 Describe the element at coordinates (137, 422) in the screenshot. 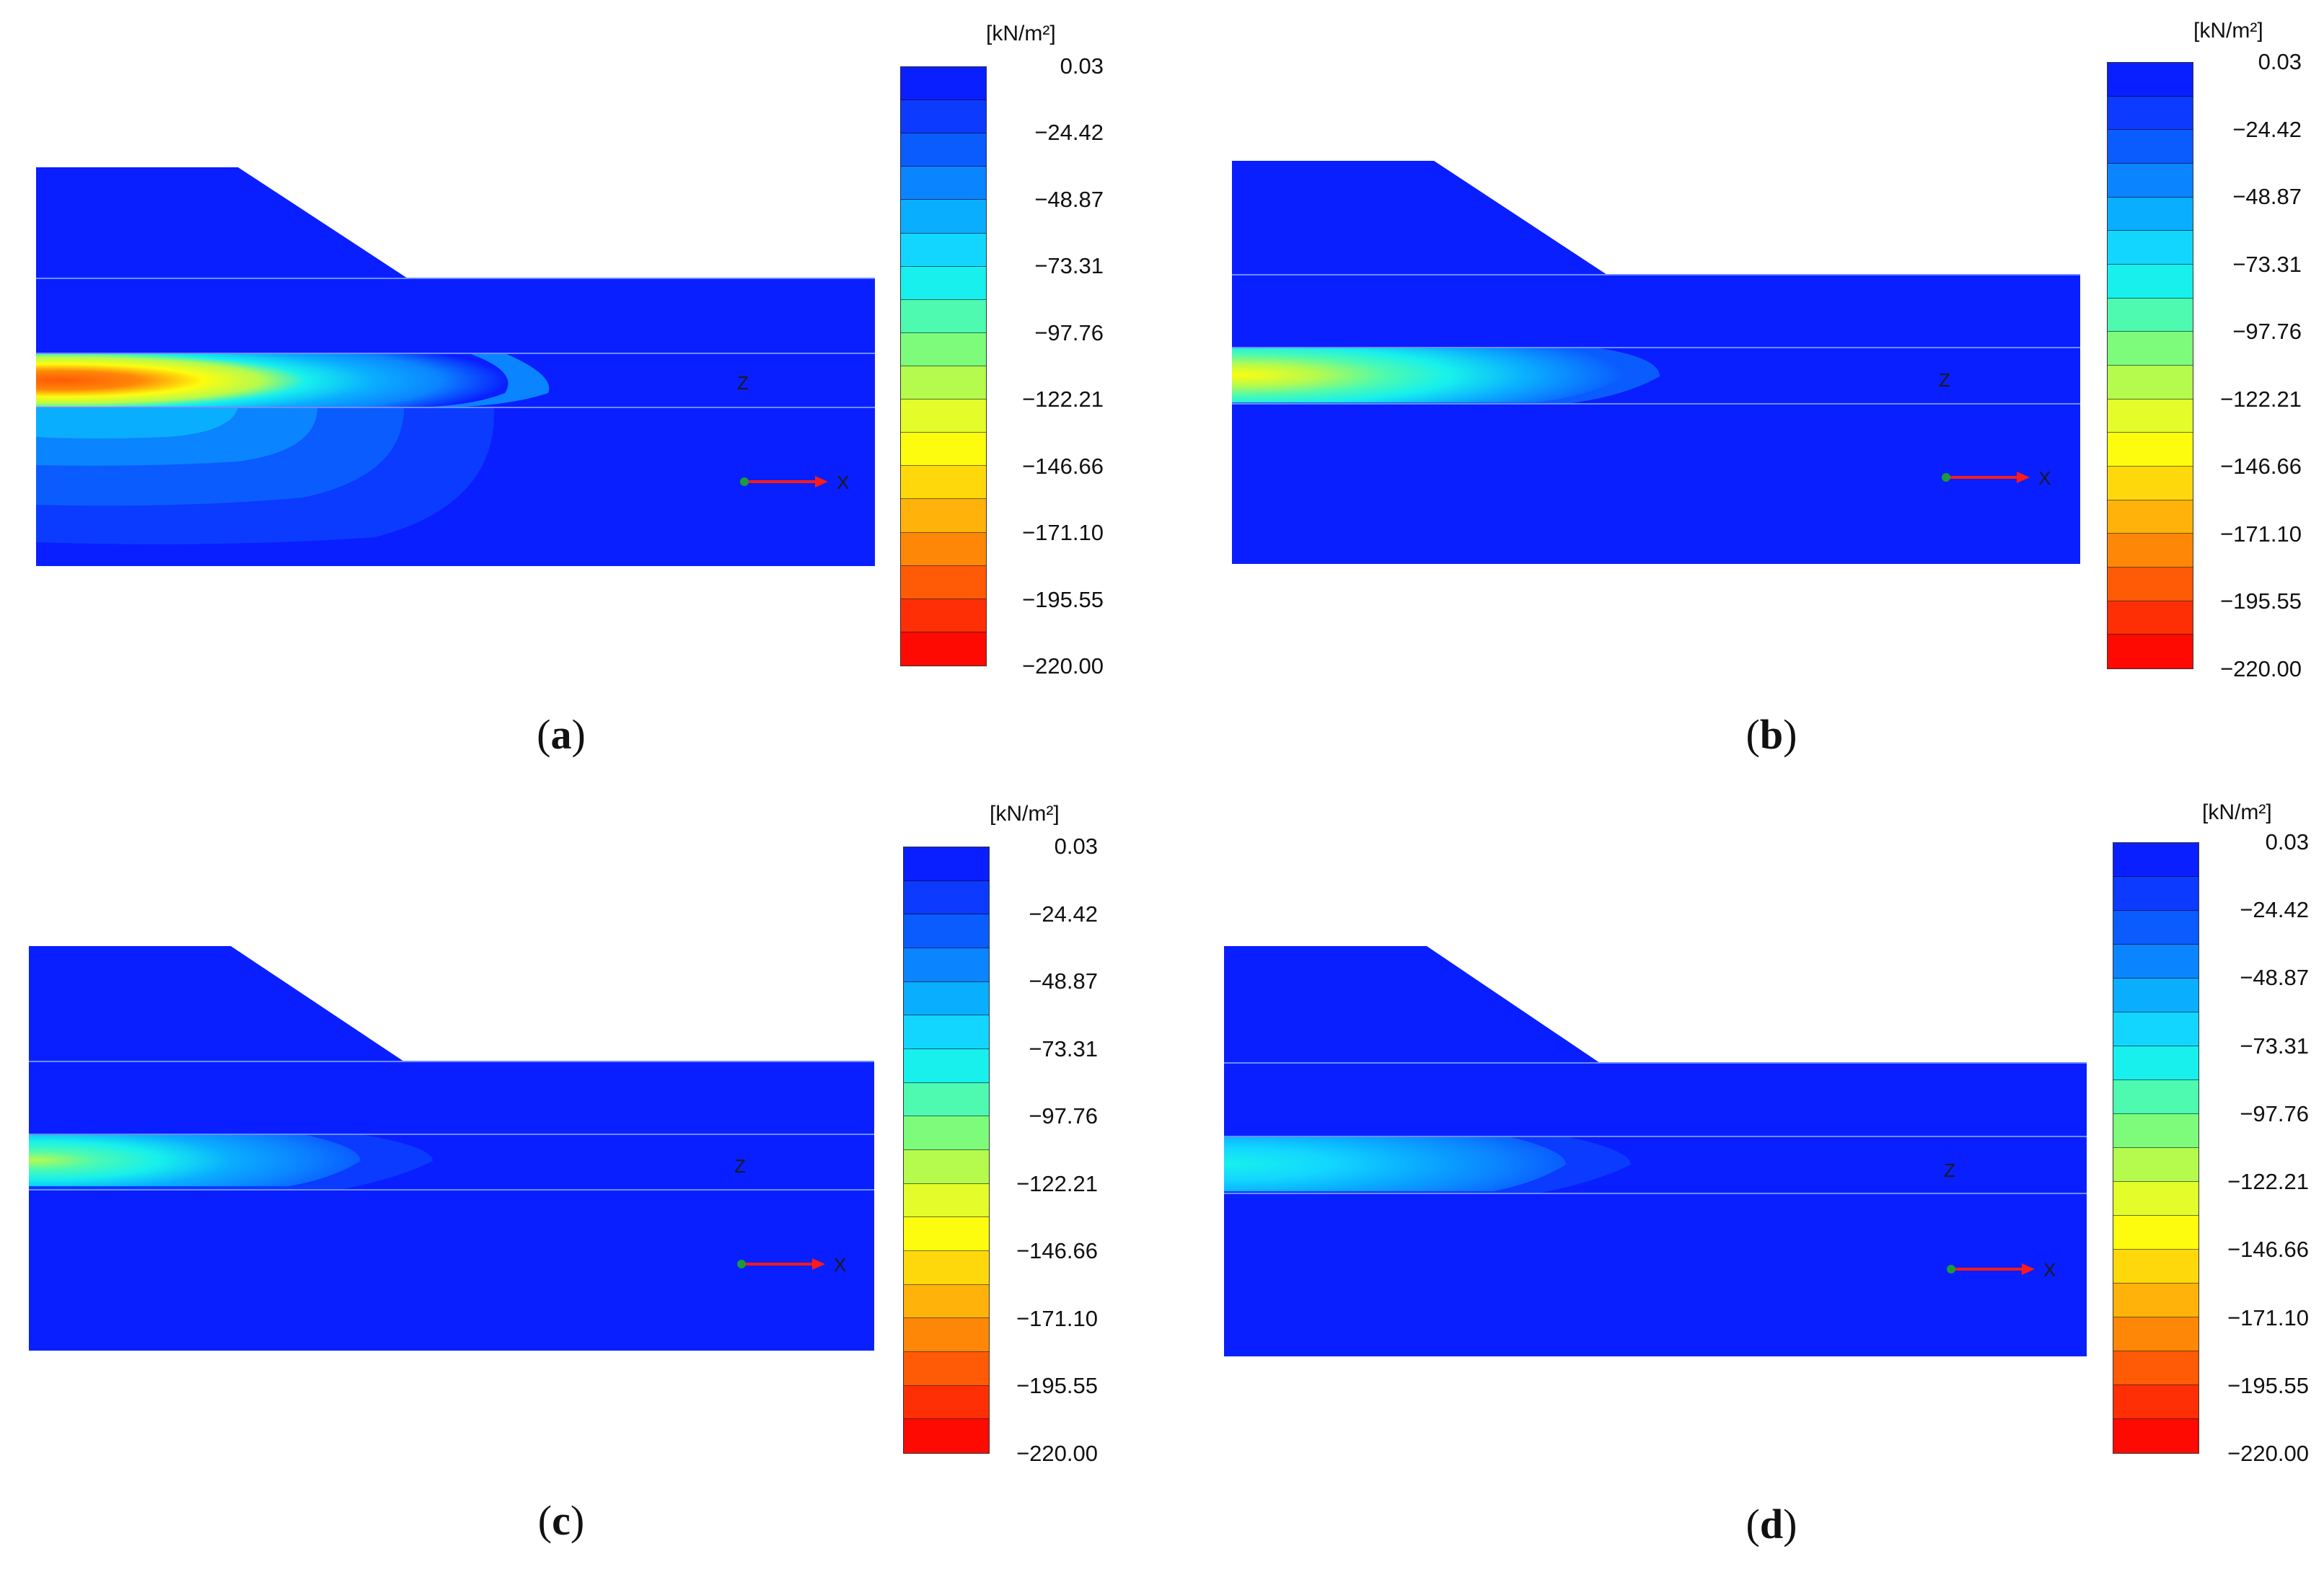

I see `stress-bulb-core` at that location.